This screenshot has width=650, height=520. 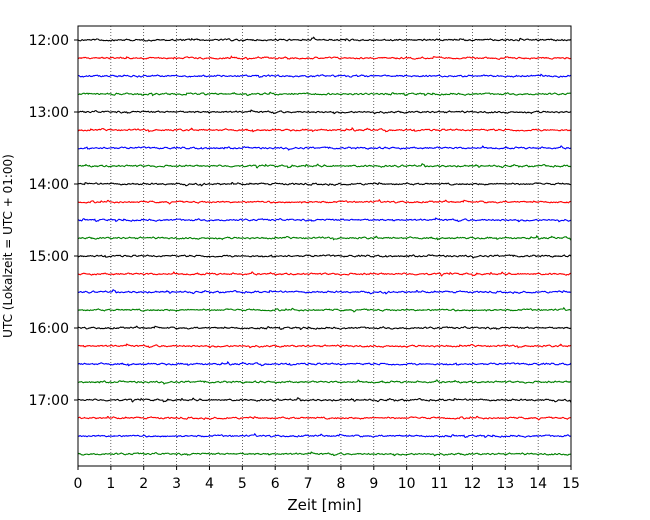 I want to click on y-tick-label: 16:00, so click(x=49, y=329).